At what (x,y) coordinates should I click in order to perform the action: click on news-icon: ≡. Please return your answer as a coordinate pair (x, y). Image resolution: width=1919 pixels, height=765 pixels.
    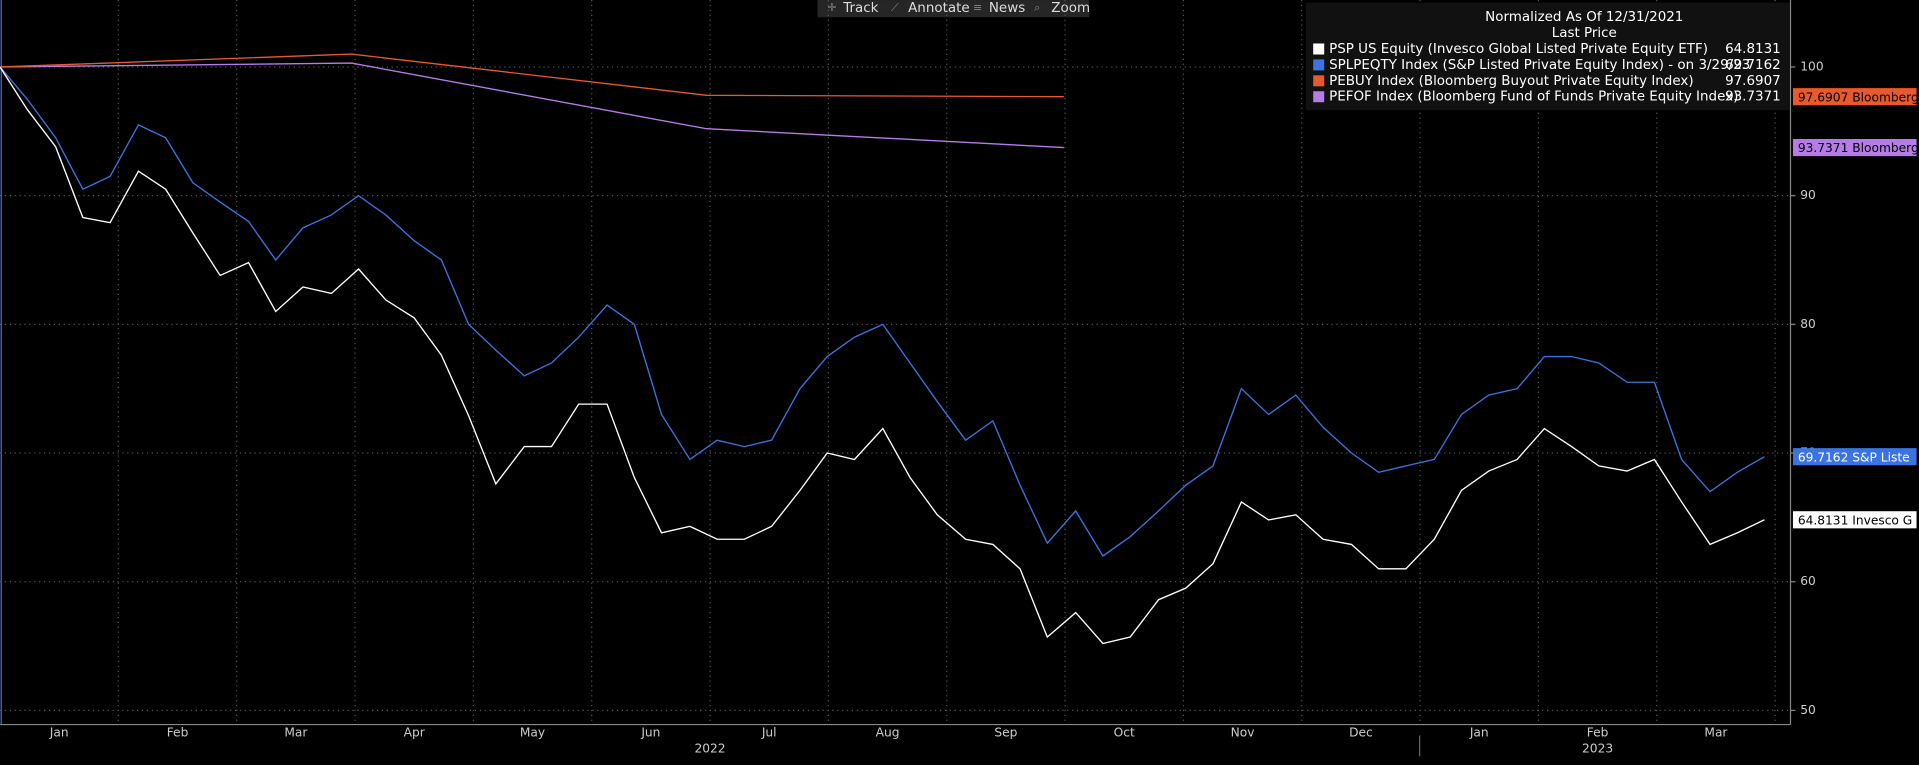
    Looking at the image, I should click on (977, 7).